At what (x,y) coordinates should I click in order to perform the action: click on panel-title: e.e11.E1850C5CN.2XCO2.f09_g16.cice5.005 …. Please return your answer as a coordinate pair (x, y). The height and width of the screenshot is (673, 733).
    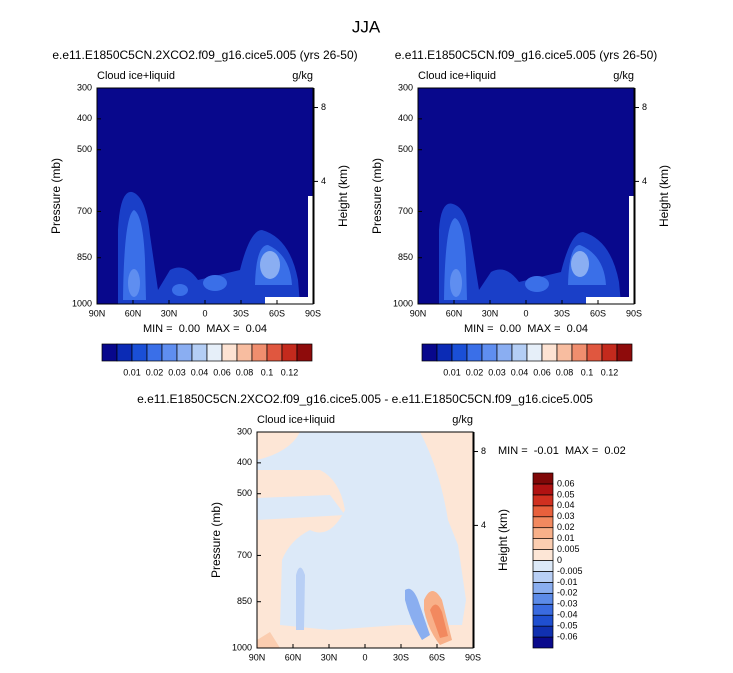
    Looking at the image, I should click on (365, 399).